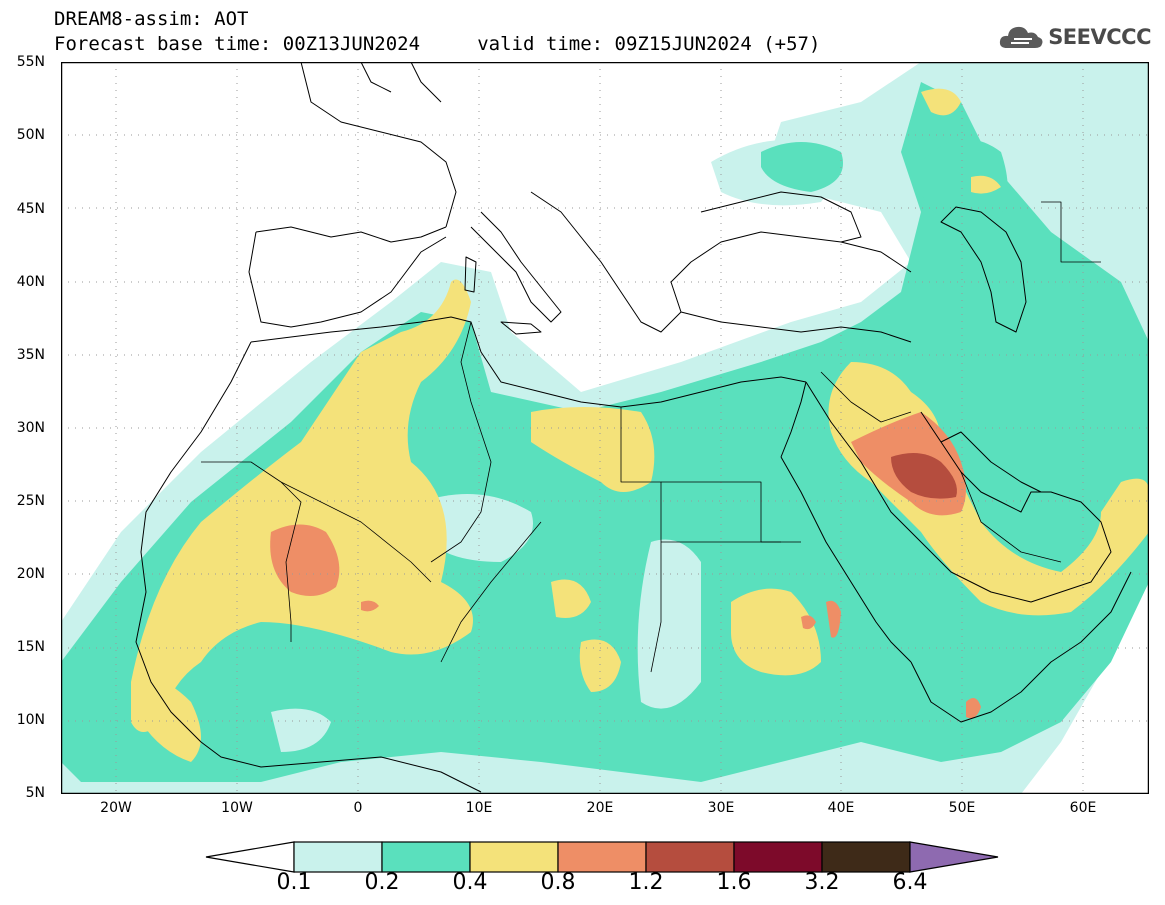 Image resolution: width=1165 pixels, height=905 pixels. I want to click on logo-text: SEEVCCC, so click(1099, 37).